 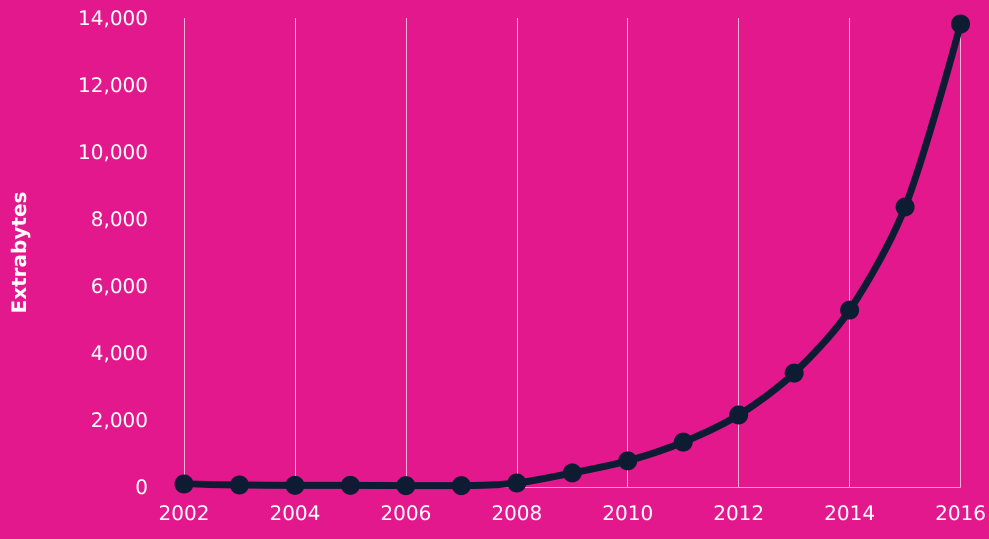 I want to click on x-tick-label: 2014, so click(x=850, y=513).